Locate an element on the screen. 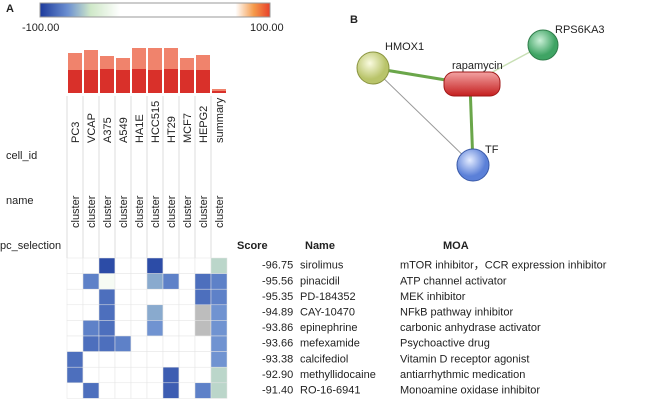 Image resolution: width=649 pixels, height=400 pixels. score: -93.86 is located at coordinates (277, 328).